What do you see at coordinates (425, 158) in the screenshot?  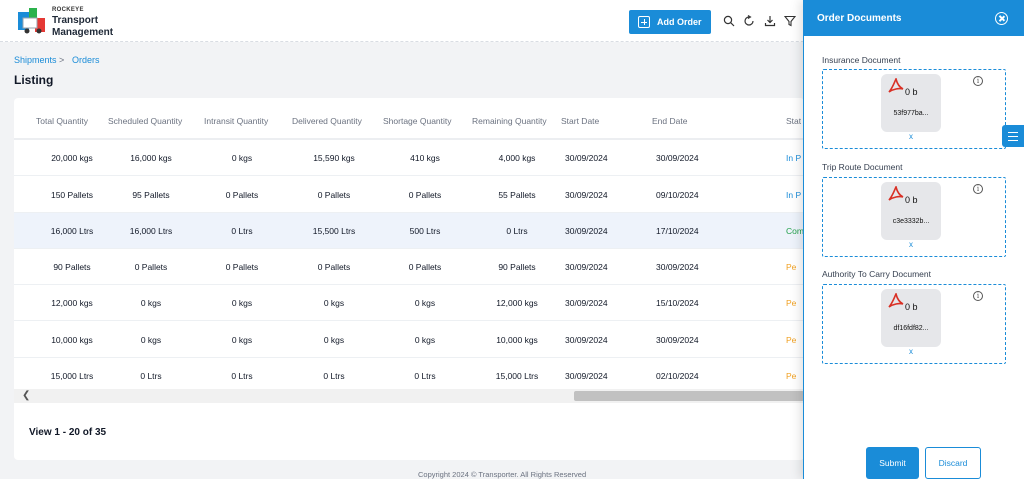 I see `cell-shortage: 410 kgs` at bounding box center [425, 158].